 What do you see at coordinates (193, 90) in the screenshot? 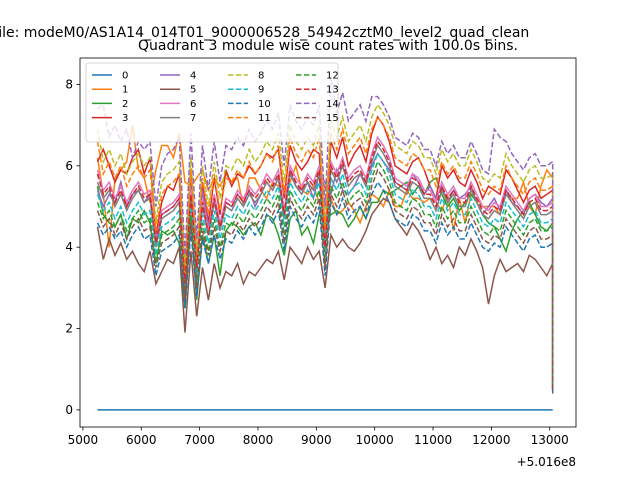
I see `legend-label-5: 5` at bounding box center [193, 90].